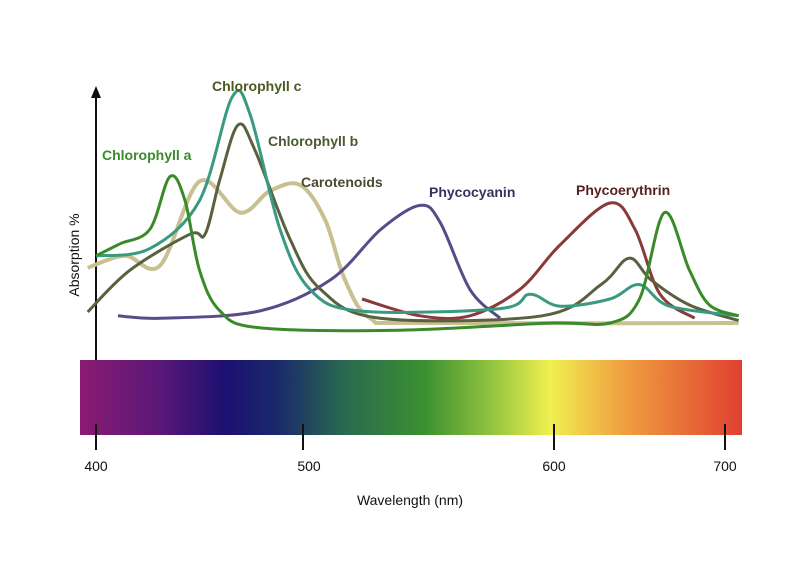 The height and width of the screenshot is (580, 800). I want to click on x-tick-label: 700, so click(725, 466).